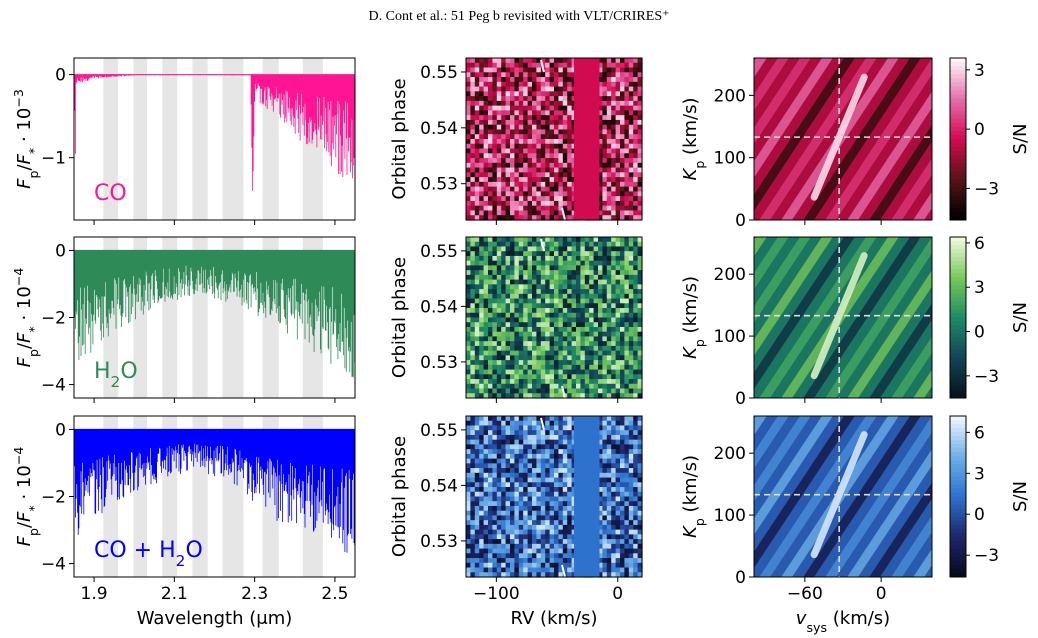 Image resolution: width=1038 pixels, height=638 pixels. Describe the element at coordinates (554, 317) in the screenshot. I see `ccf-frame` at that location.